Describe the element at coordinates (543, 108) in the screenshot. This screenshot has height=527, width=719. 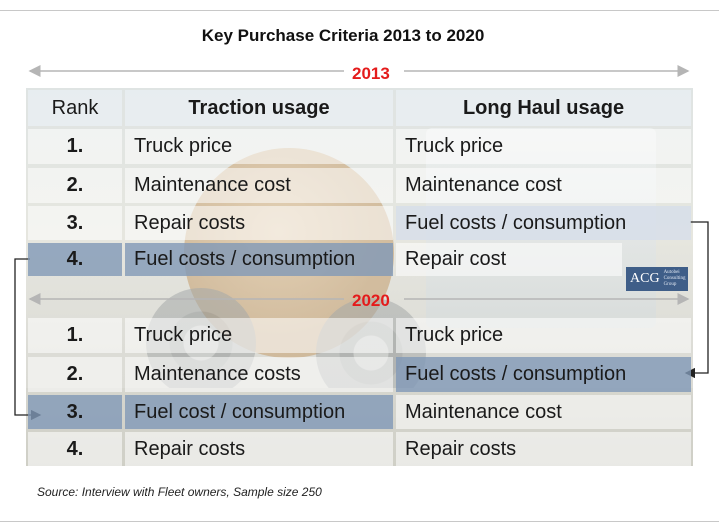
I see `long-haul-column-header: Long Haul usage` at that location.